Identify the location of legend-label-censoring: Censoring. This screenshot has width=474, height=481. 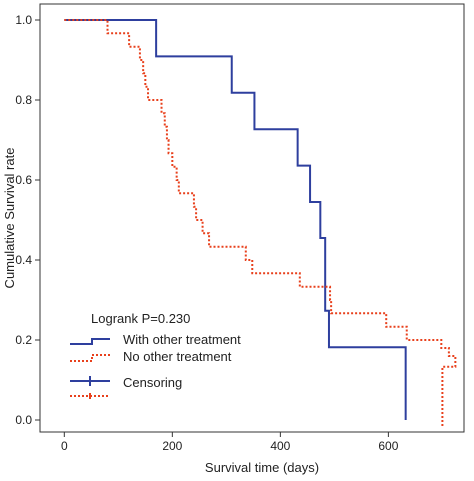
(152, 382).